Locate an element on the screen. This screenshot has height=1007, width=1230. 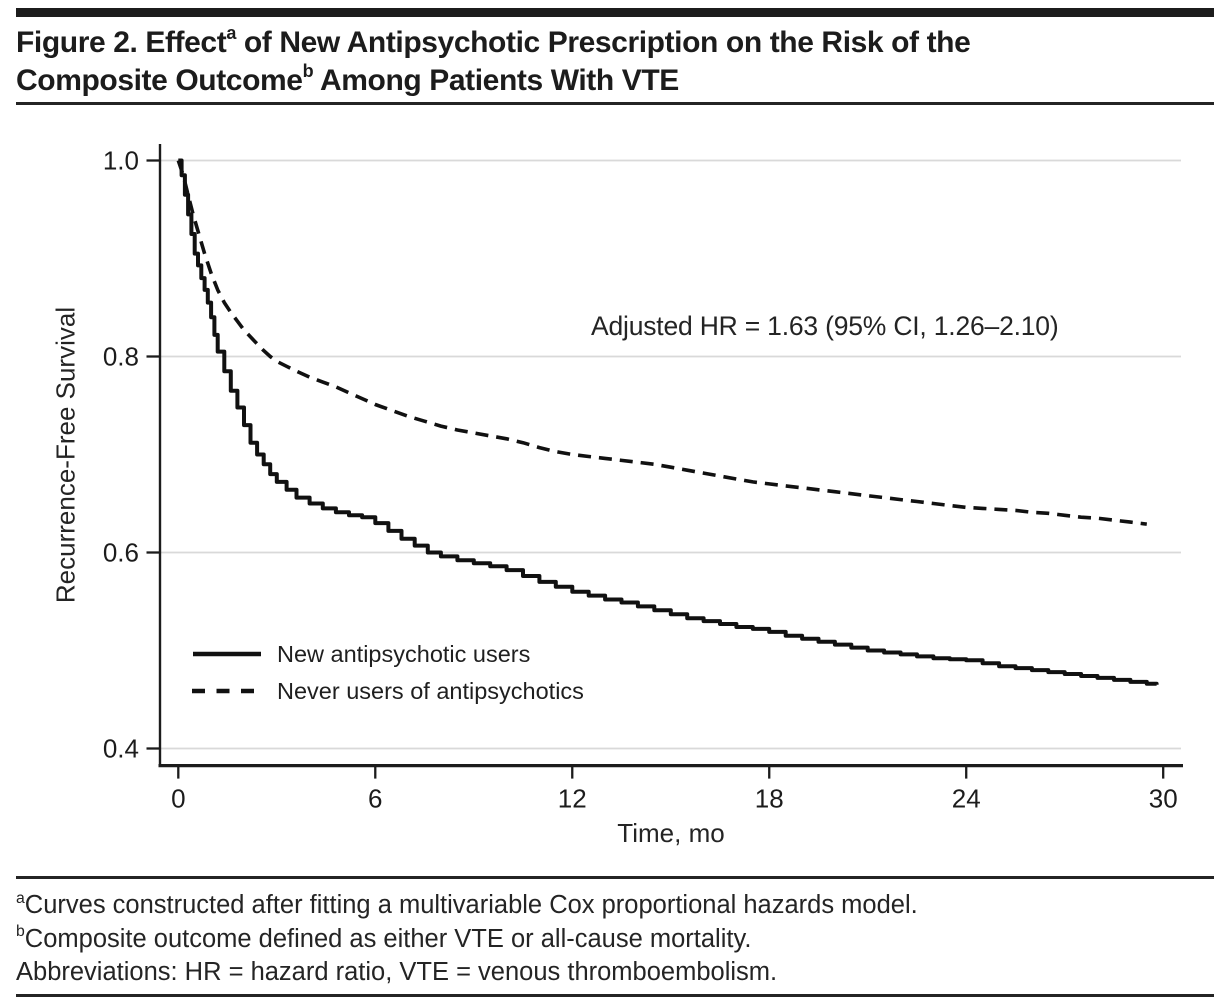
title-text: Figure 2. Effect is located at coordinates (121, 42).